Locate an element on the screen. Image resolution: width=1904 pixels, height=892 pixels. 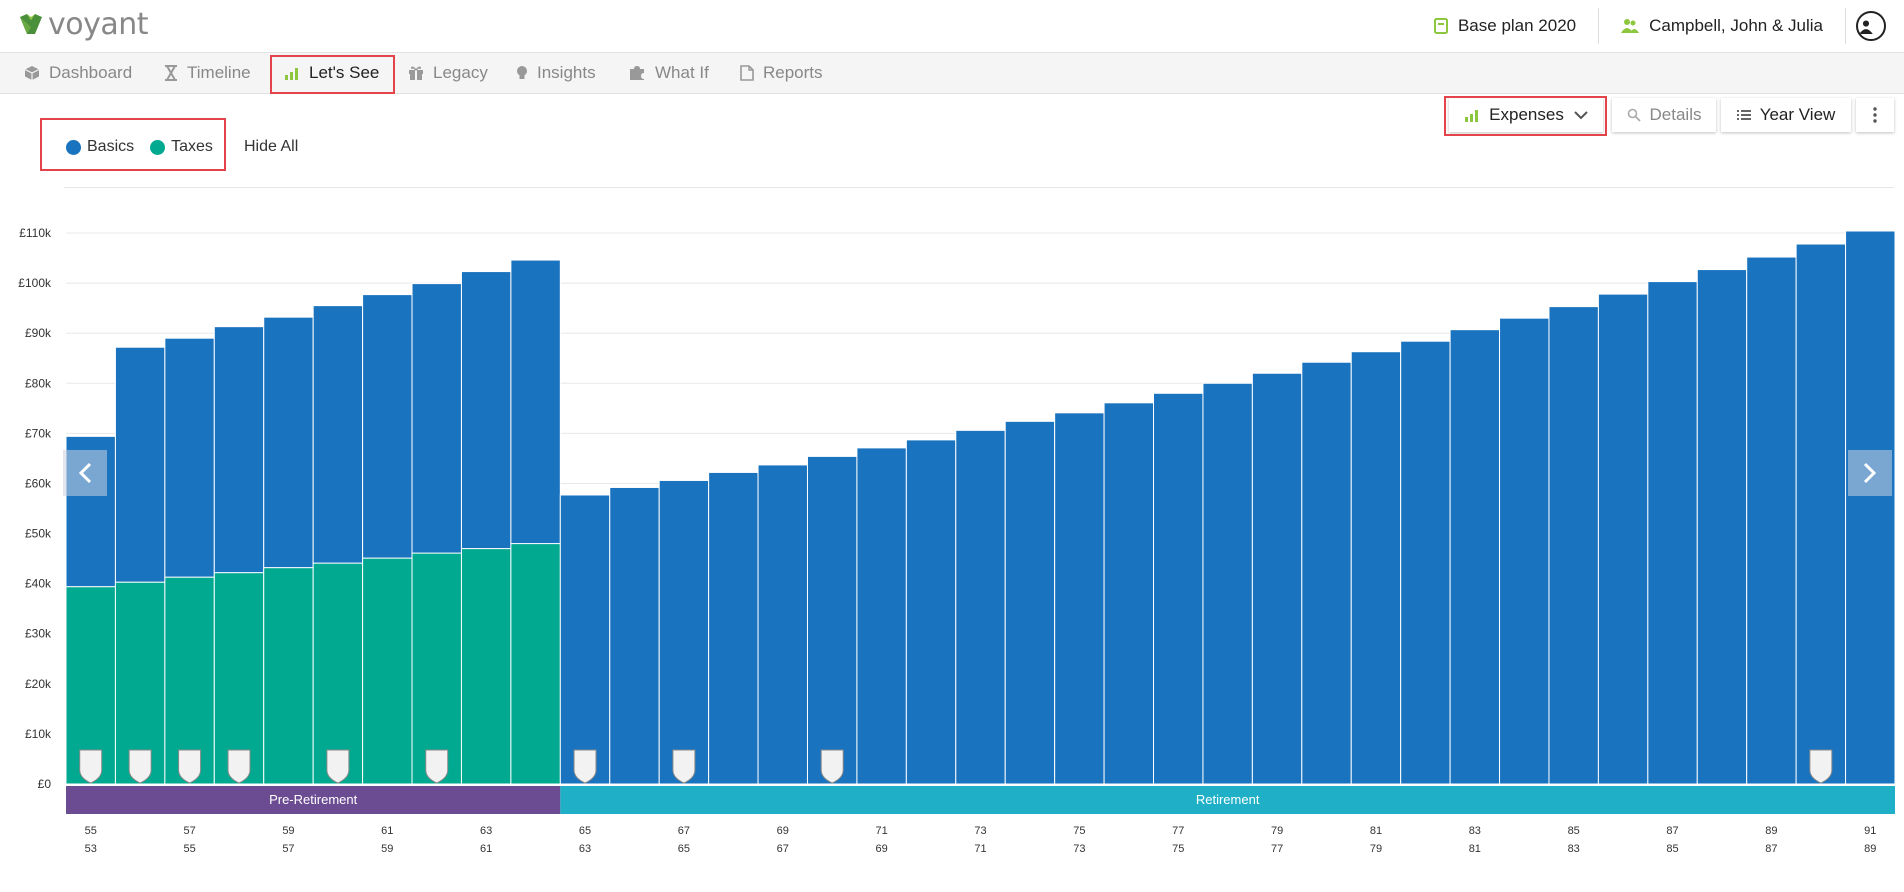
chart-prev-button is located at coordinates (85, 473).